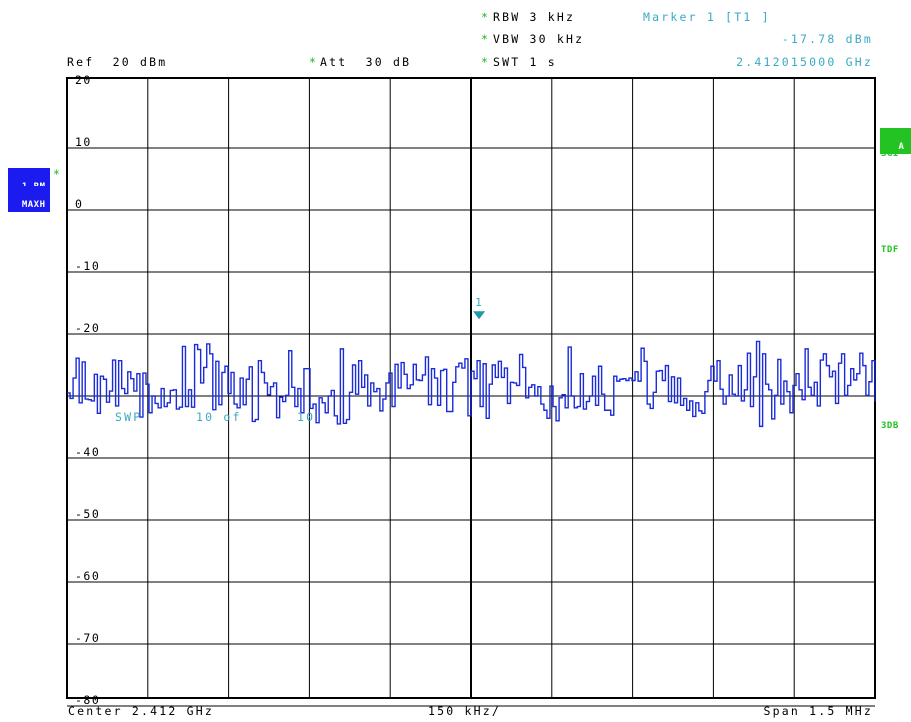 Image resolution: width=911 pixels, height=722 pixels. I want to click on sgl-label: SGI, so click(890, 154).